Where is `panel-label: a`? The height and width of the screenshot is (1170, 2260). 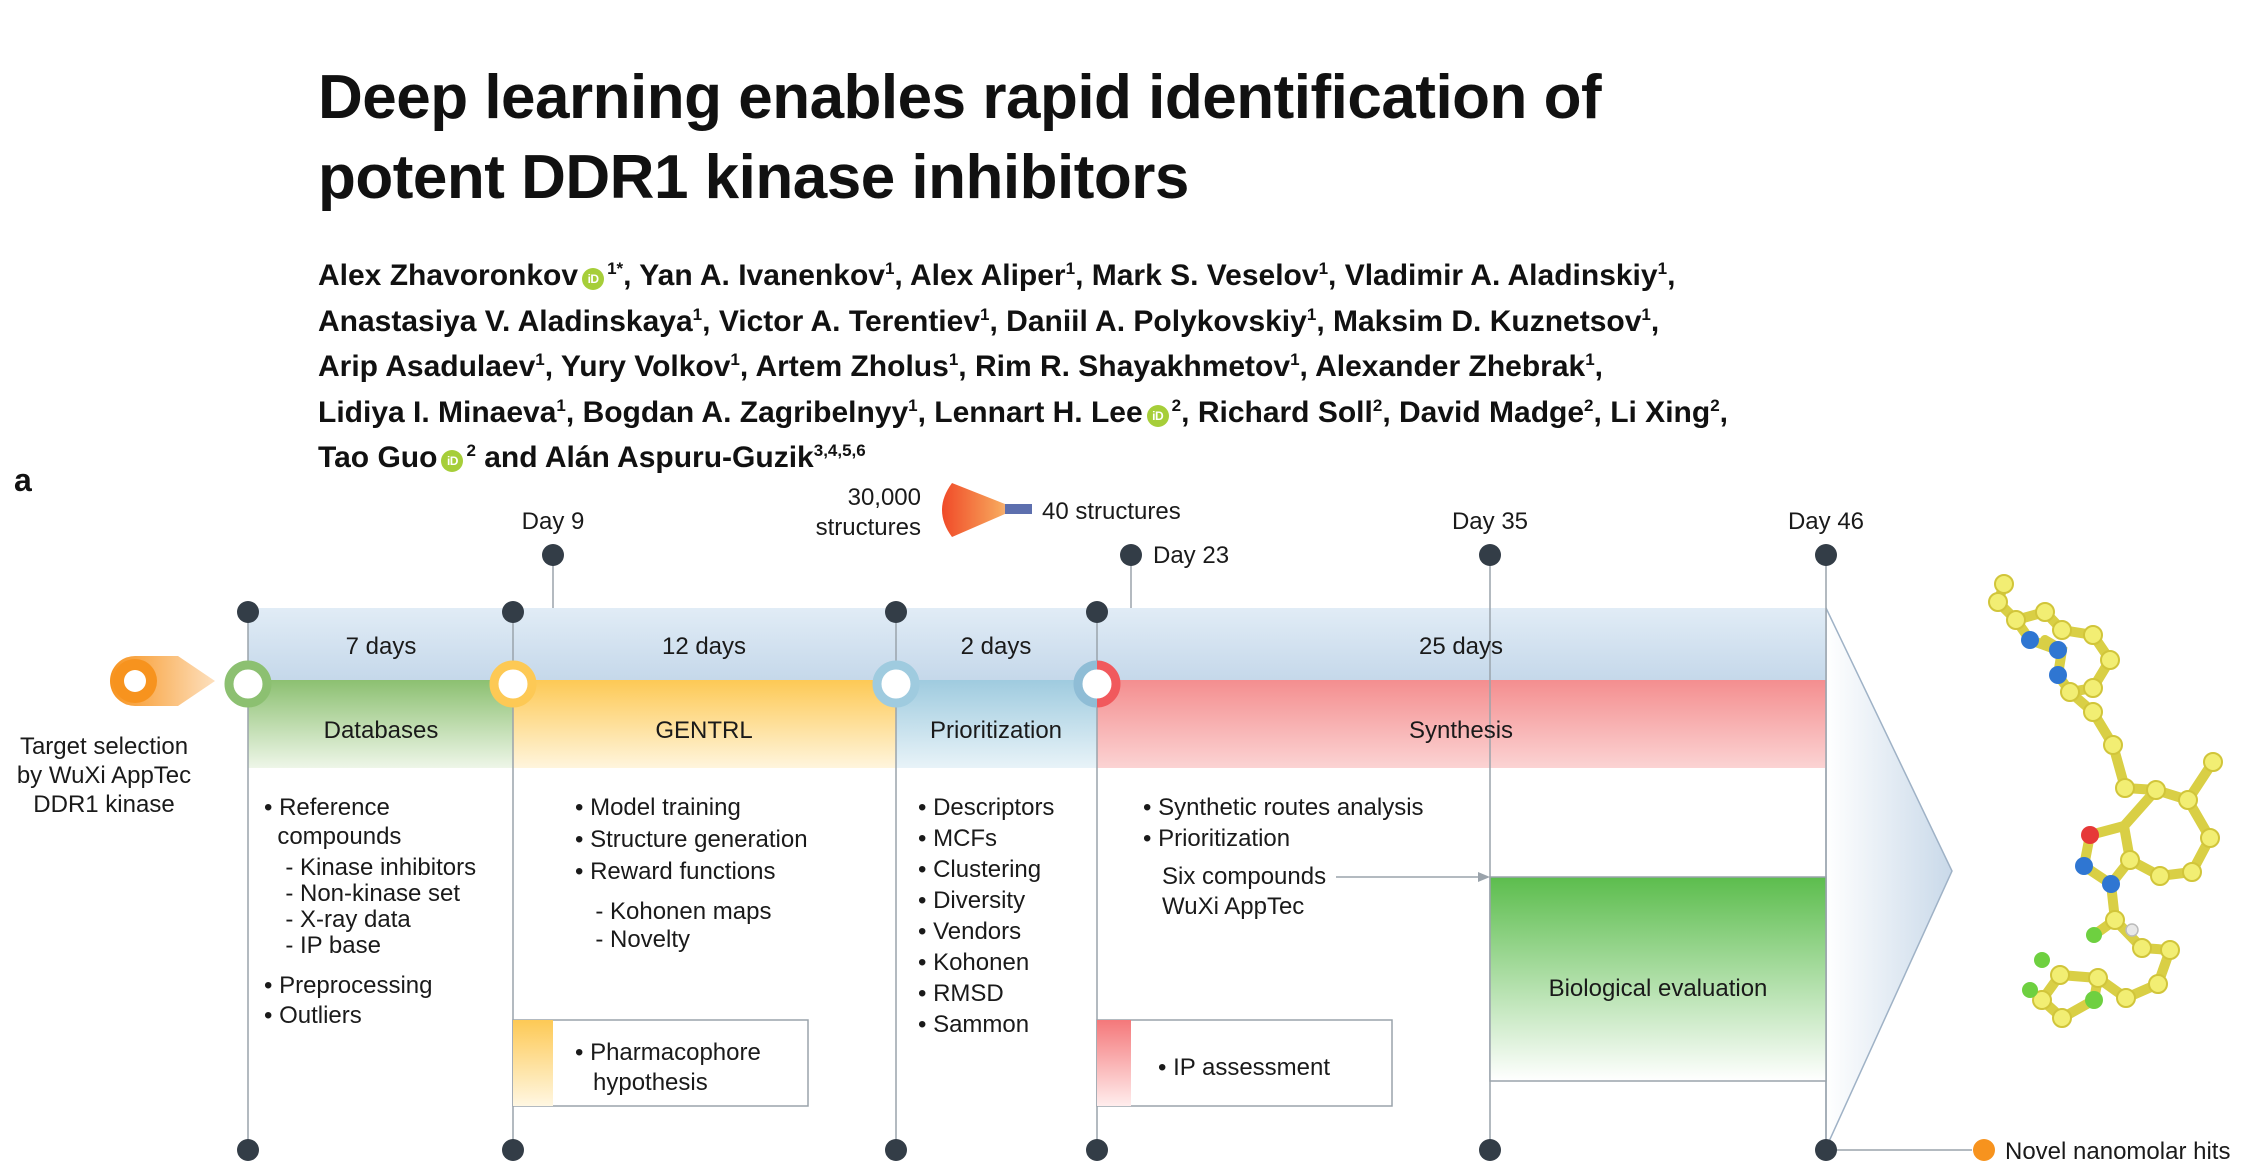
panel-label: a is located at coordinates (23, 480).